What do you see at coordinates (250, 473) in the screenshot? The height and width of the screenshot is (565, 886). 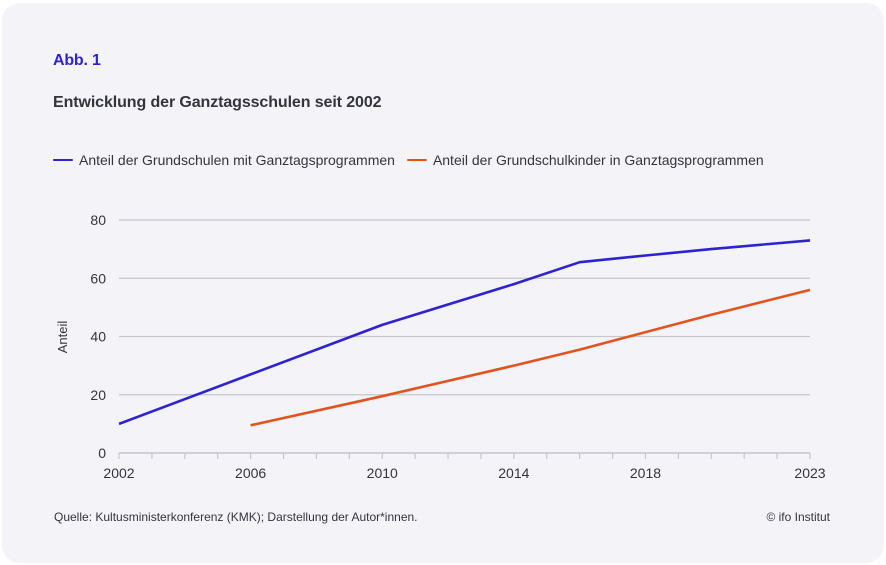 I see `x-tick-label: 2006` at bounding box center [250, 473].